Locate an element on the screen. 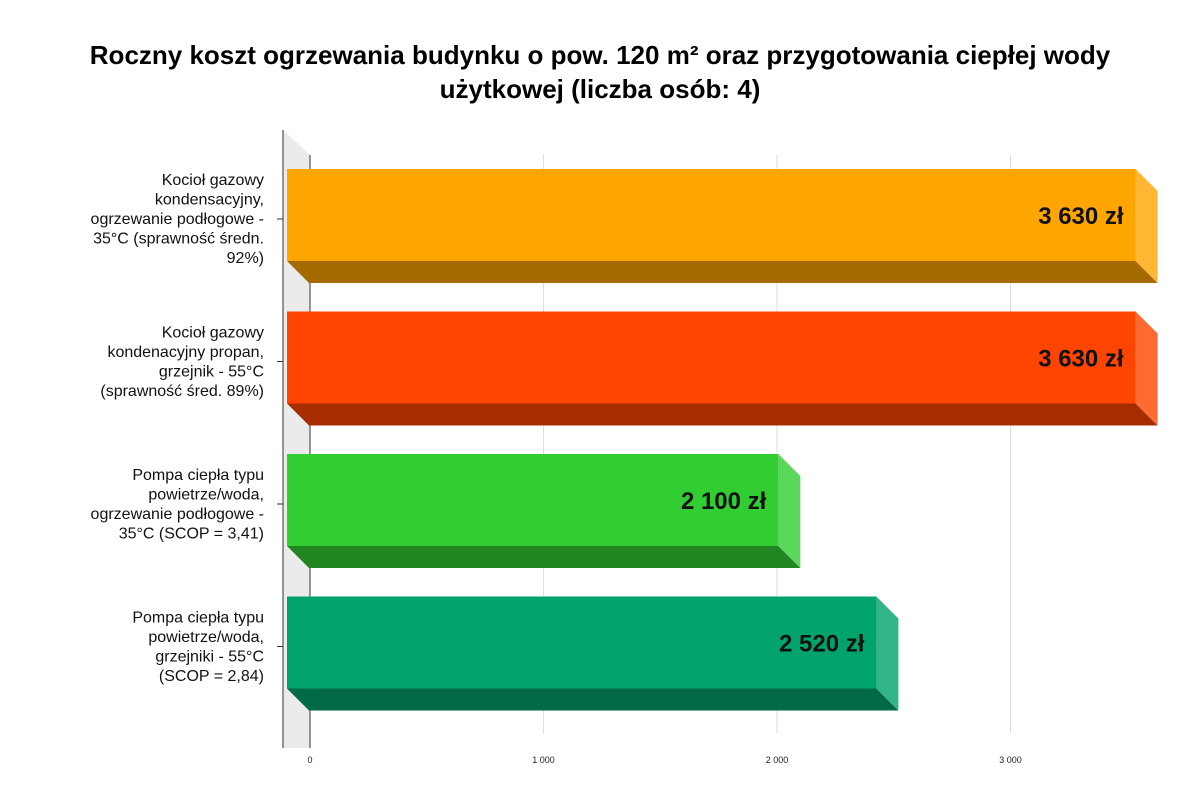 The height and width of the screenshot is (805, 1200). data-label-2: 2 100 zł is located at coordinates (724, 501).